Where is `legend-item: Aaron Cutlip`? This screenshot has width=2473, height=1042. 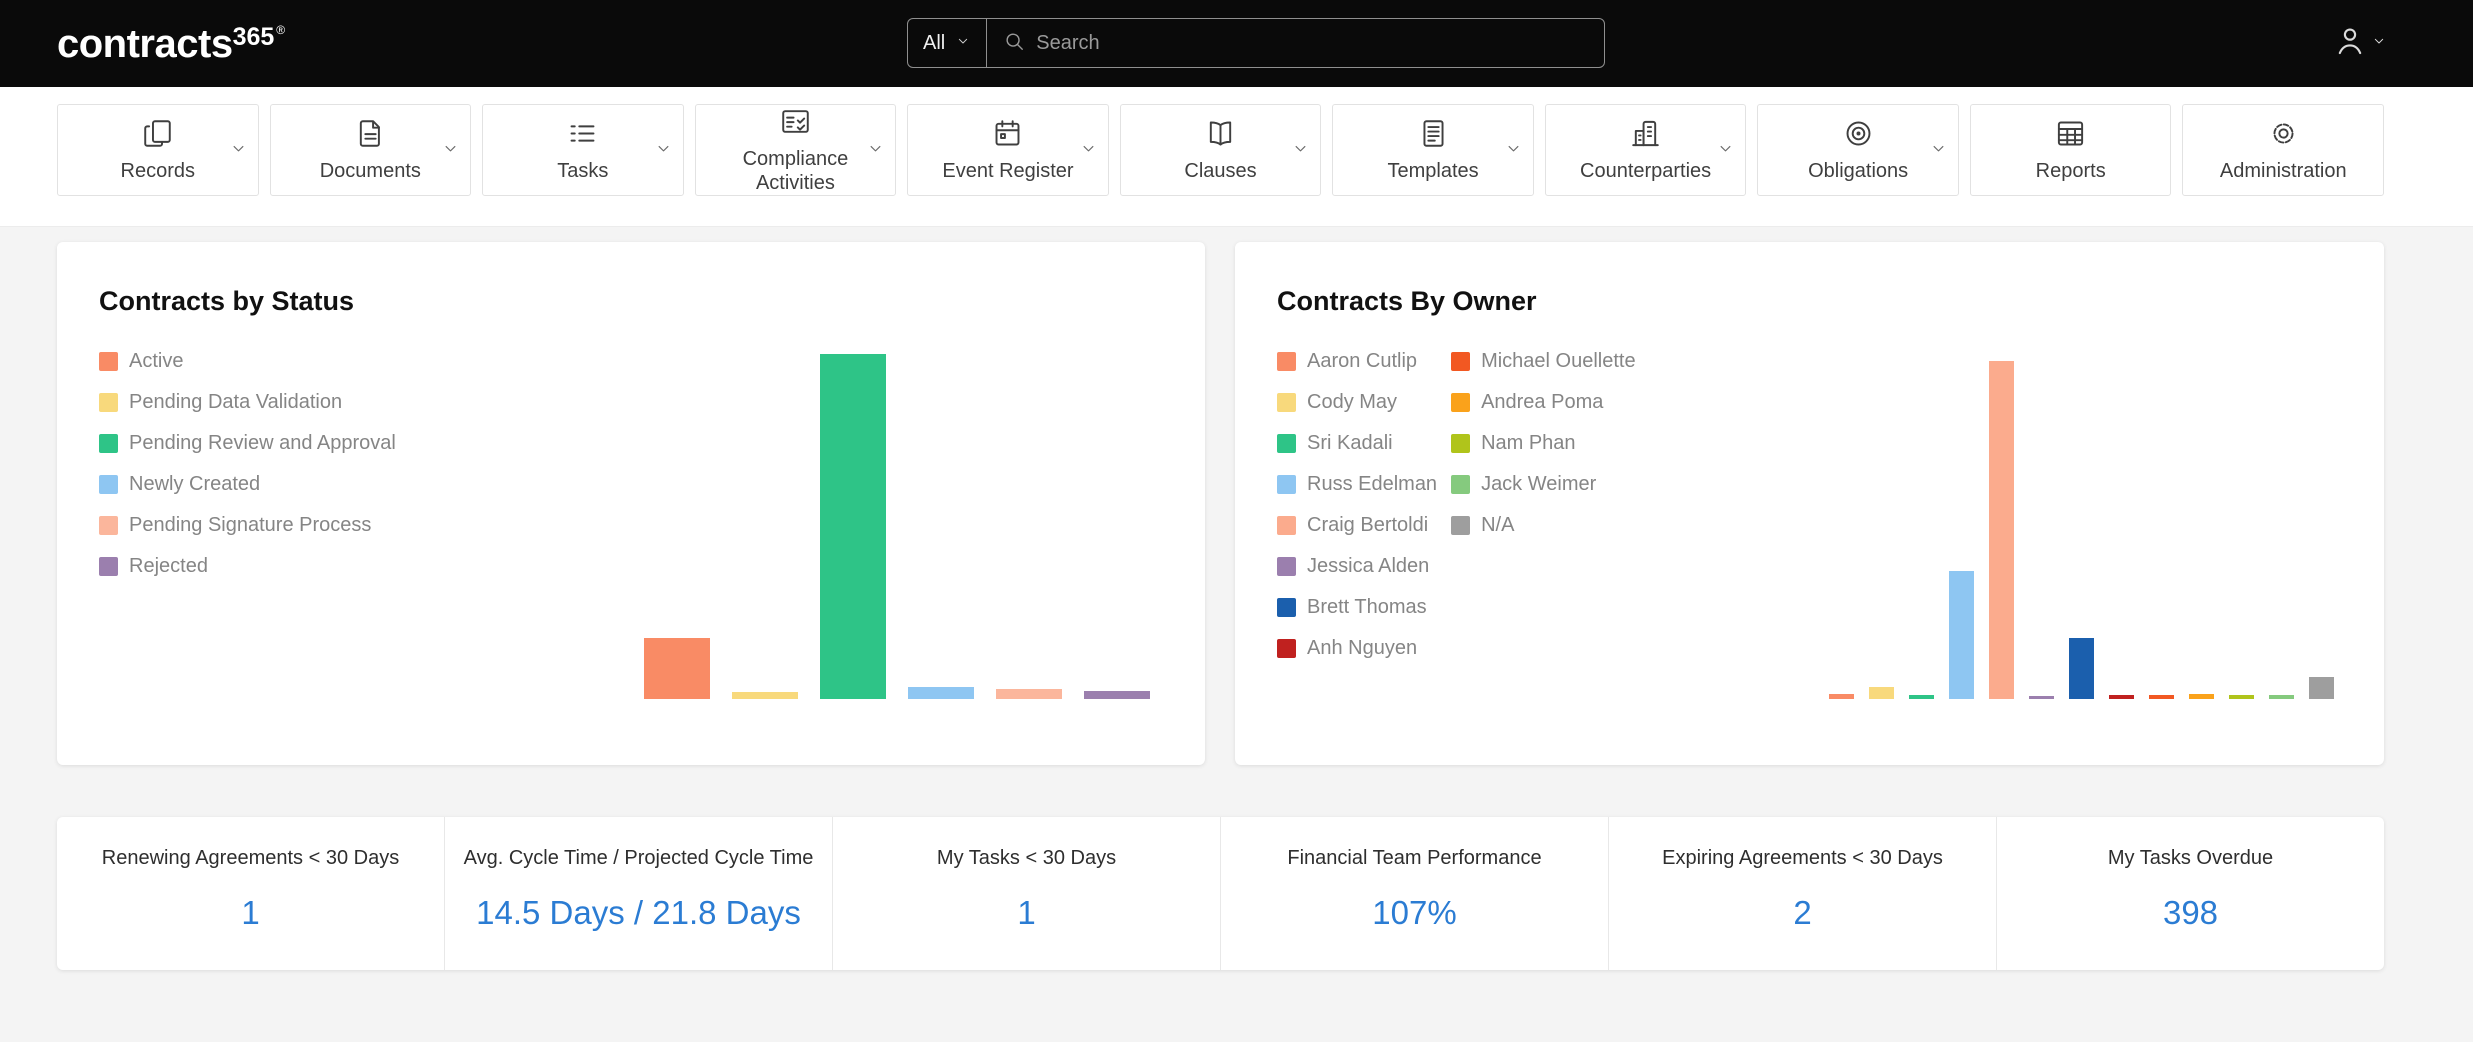 legend-item: Aaron Cutlip is located at coordinates (1357, 361).